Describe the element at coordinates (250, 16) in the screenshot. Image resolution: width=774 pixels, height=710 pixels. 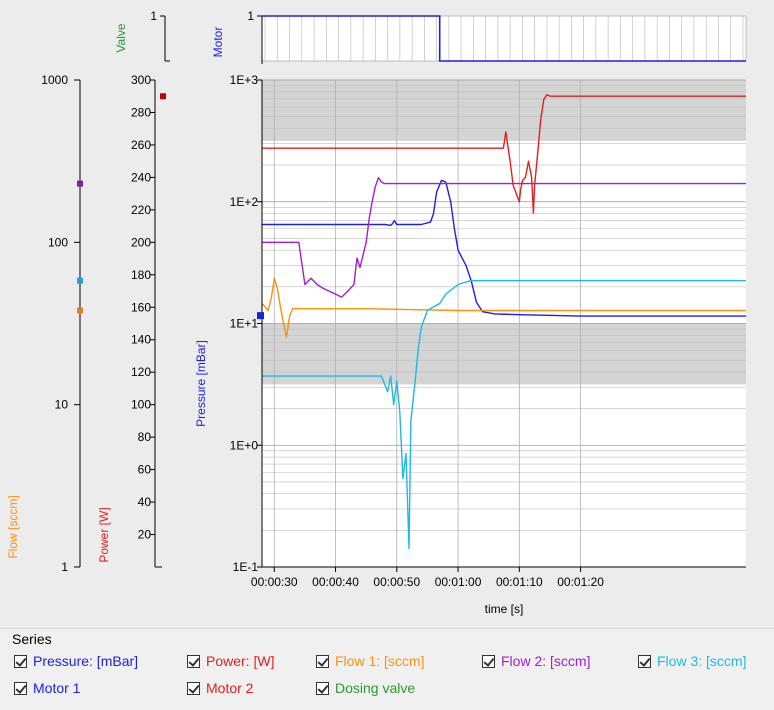
I see `motor-tick-label: 1` at that location.